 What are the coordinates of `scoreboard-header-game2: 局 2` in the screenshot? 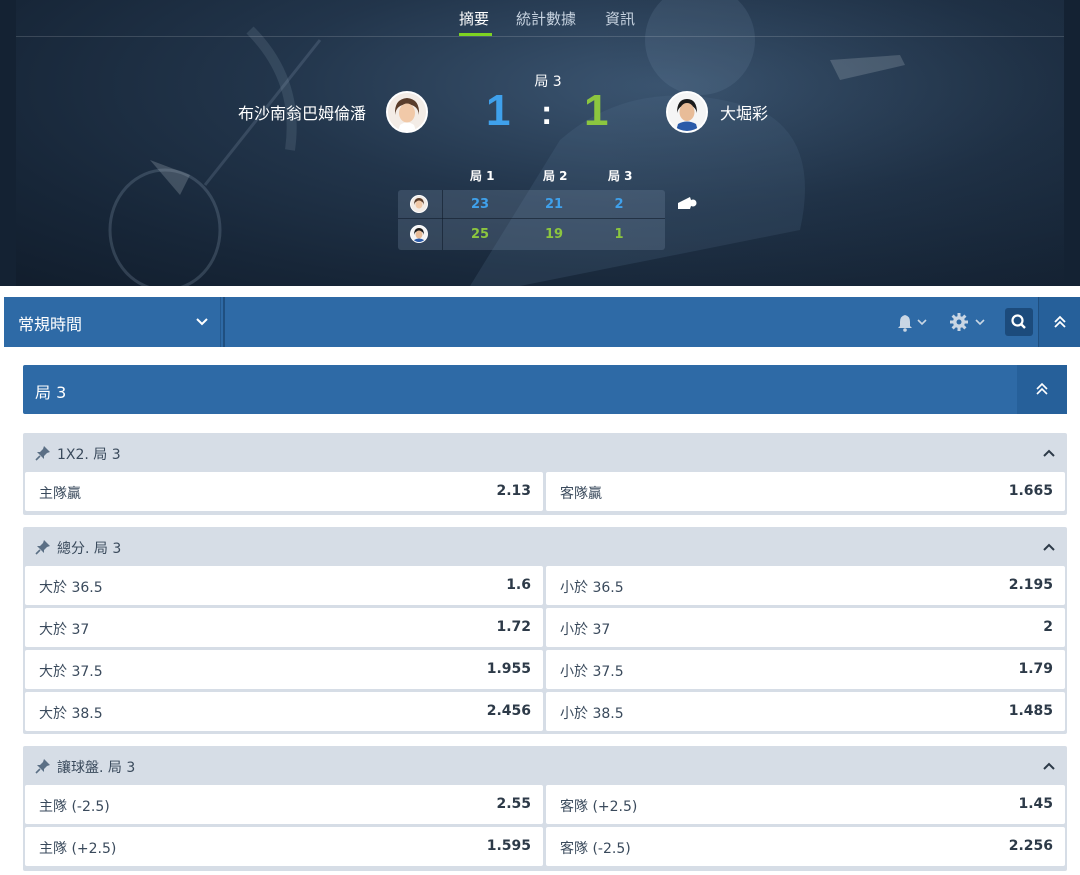 It's located at (555, 176).